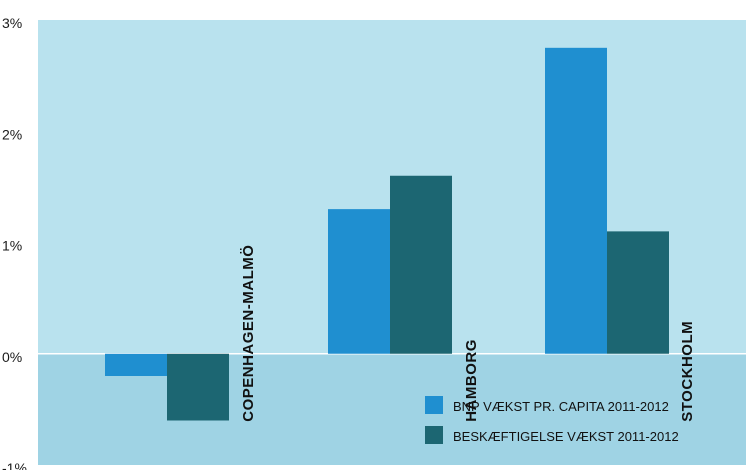  What do you see at coordinates (561, 406) in the screenshot?
I see `legend-label: BNP VÆKST PR. CAPITA 2011-2012` at bounding box center [561, 406].